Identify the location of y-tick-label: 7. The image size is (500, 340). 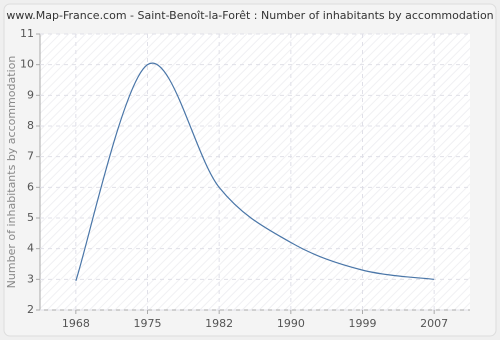
(30, 156).